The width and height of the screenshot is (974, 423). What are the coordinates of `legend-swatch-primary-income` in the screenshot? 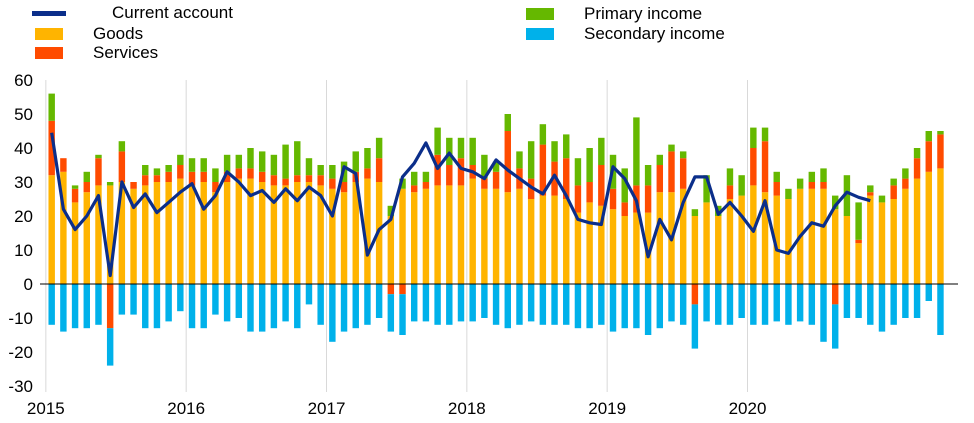 It's located at (540, 14).